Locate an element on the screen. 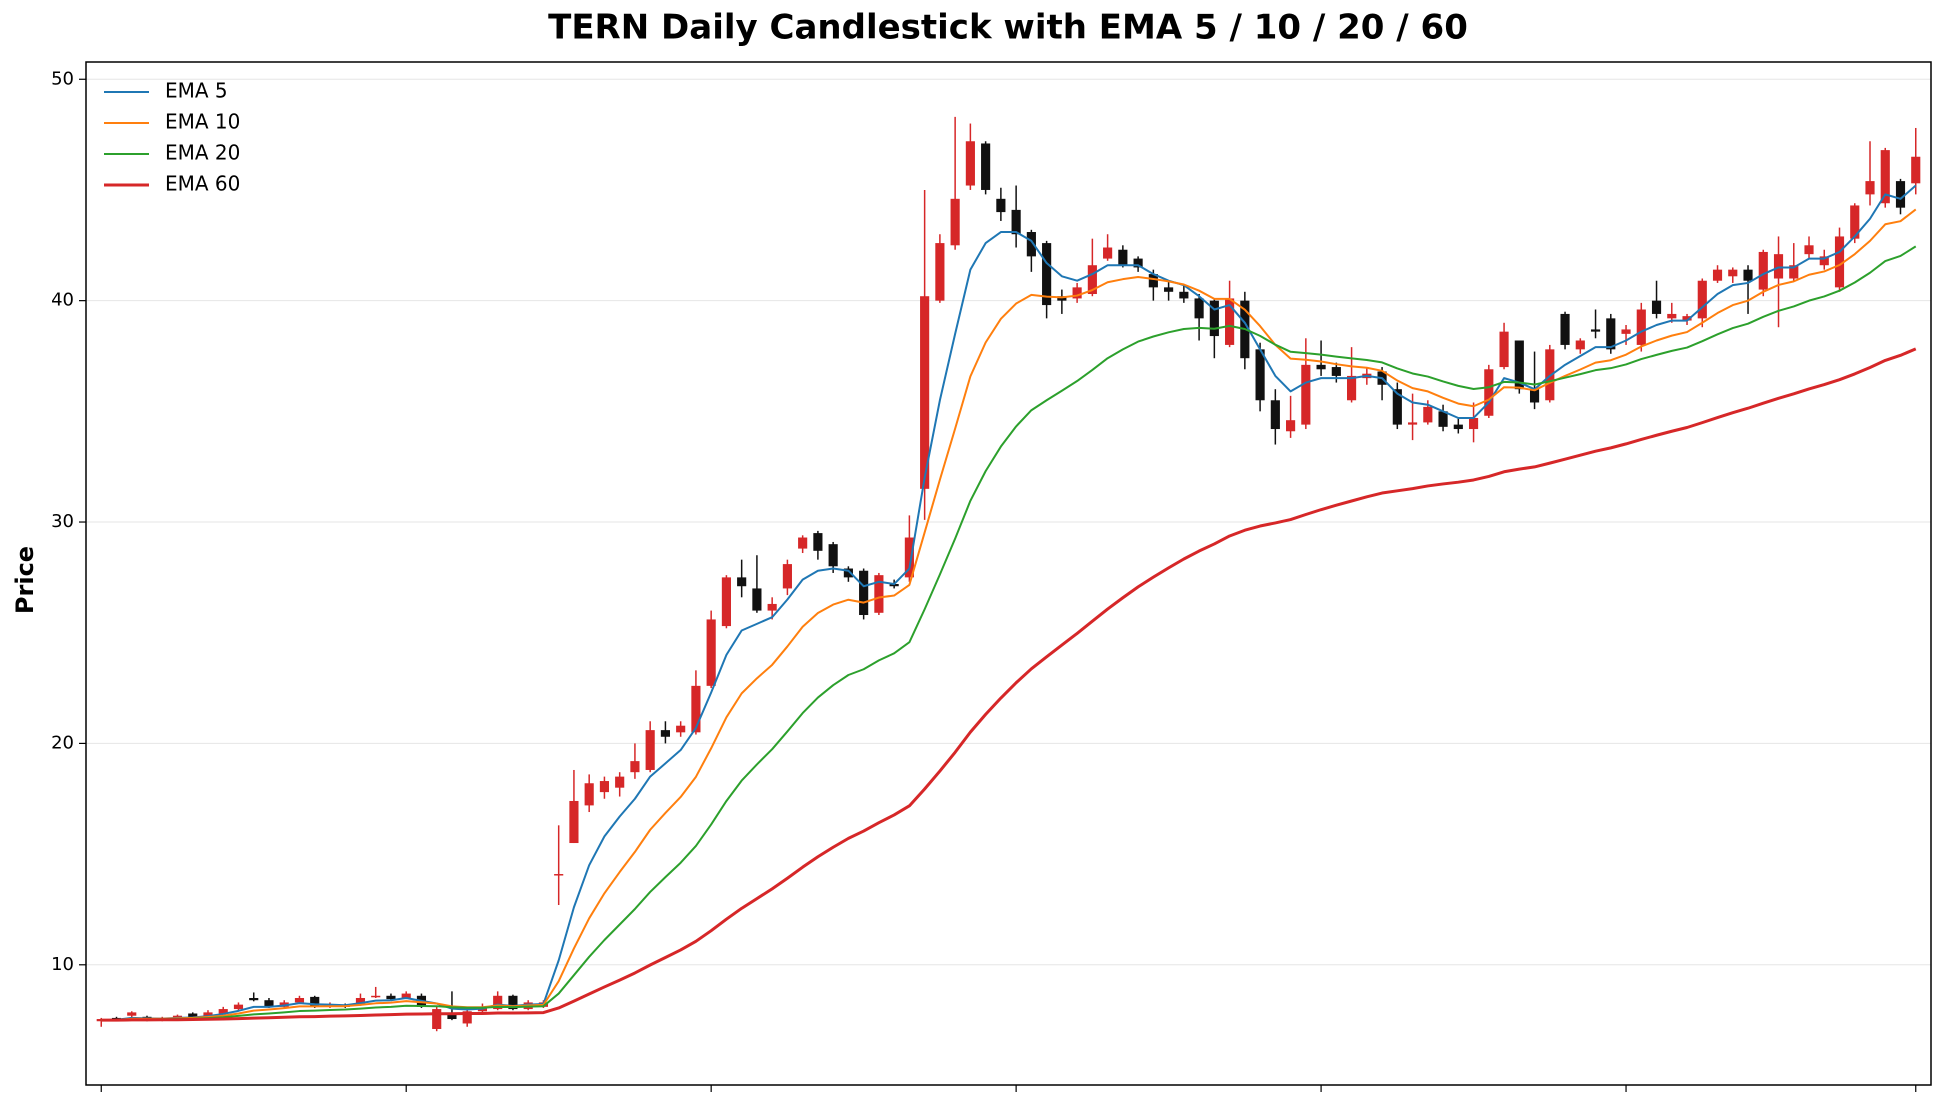 This screenshot has width=1945, height=1110. y-axis-label: Price is located at coordinates (25, 580).